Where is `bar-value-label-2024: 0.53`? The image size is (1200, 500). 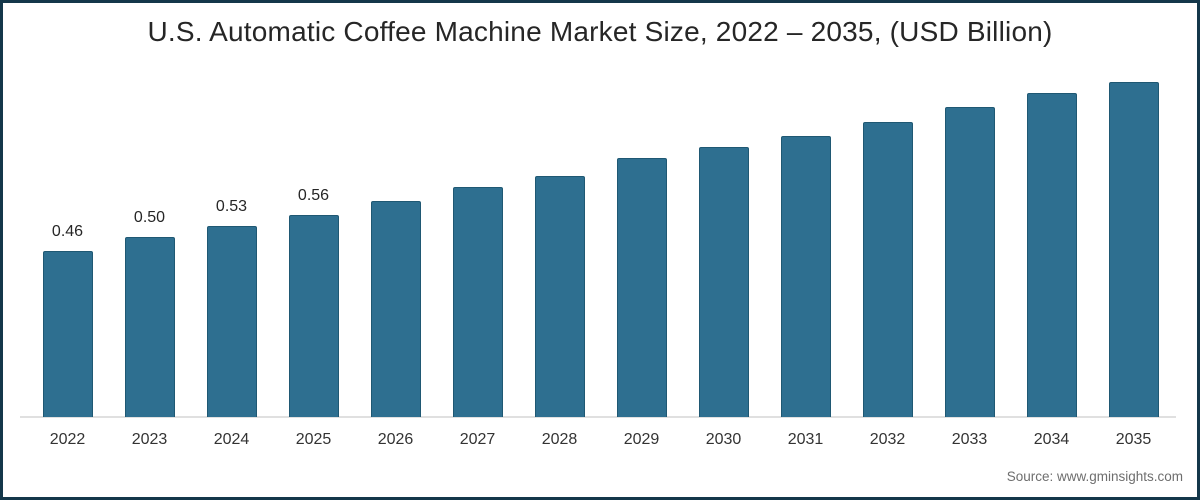
bar-value-label-2024: 0.53 is located at coordinates (231, 206).